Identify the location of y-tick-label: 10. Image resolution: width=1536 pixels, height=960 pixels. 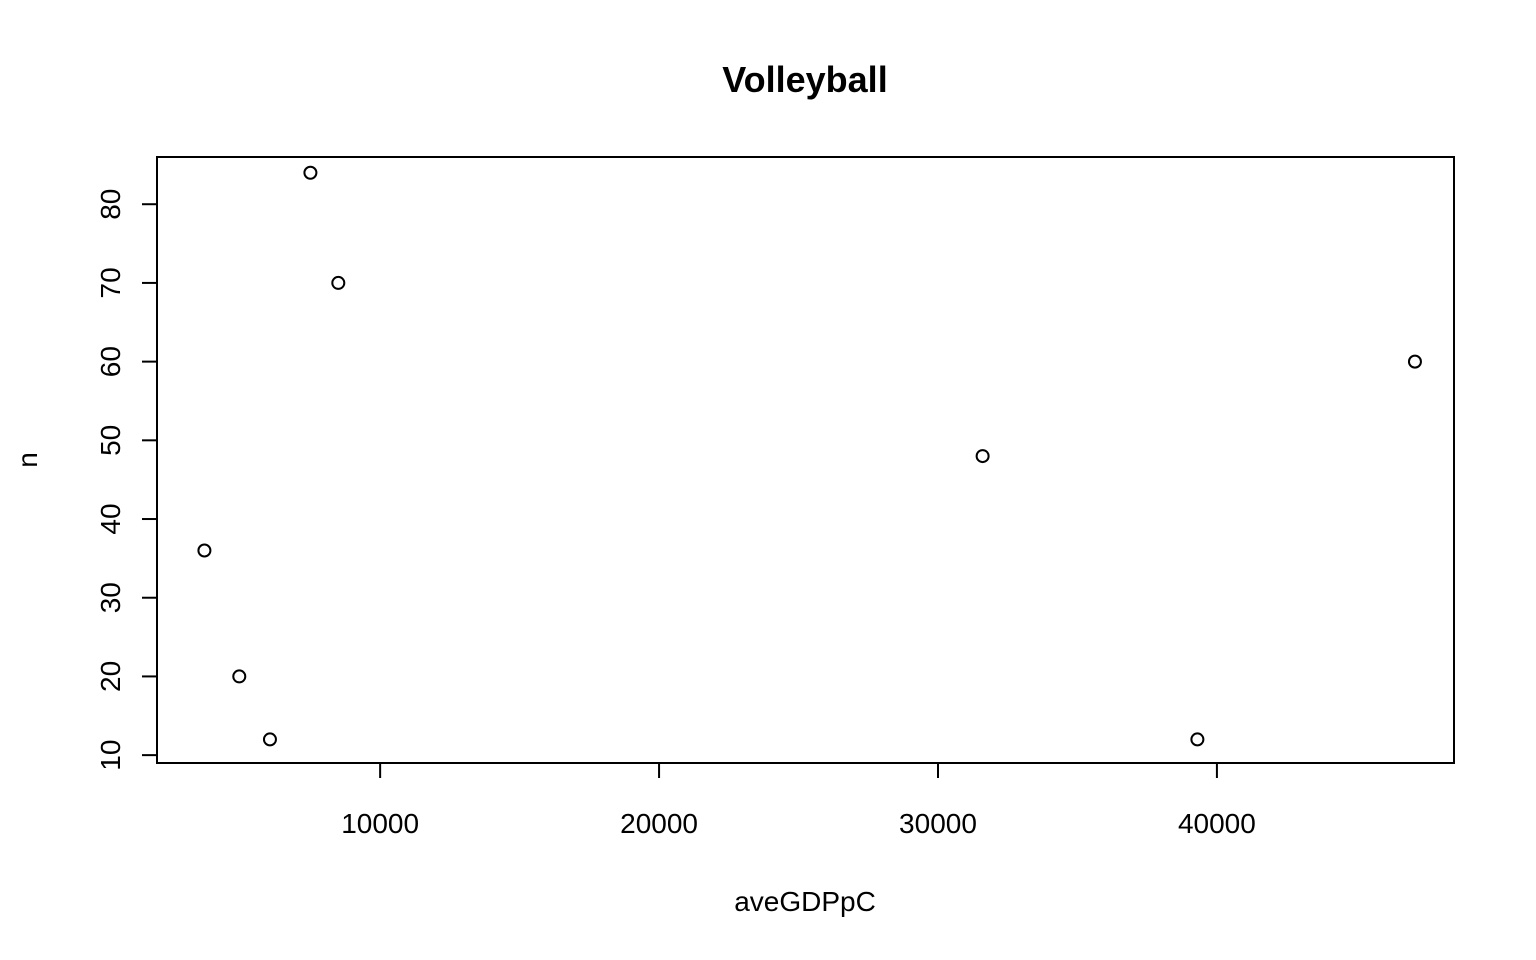
(110, 755).